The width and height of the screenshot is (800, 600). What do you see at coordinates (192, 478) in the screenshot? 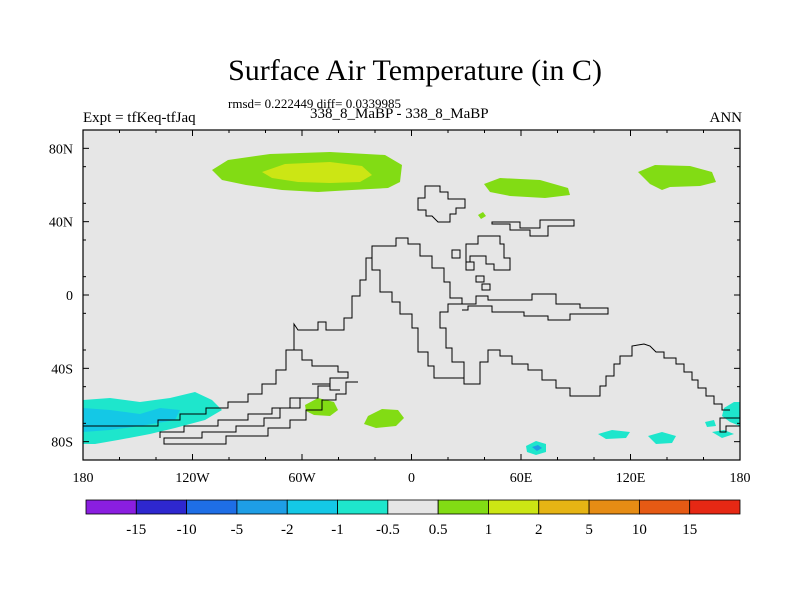
I see `x-tick-label: 120W` at bounding box center [192, 478].